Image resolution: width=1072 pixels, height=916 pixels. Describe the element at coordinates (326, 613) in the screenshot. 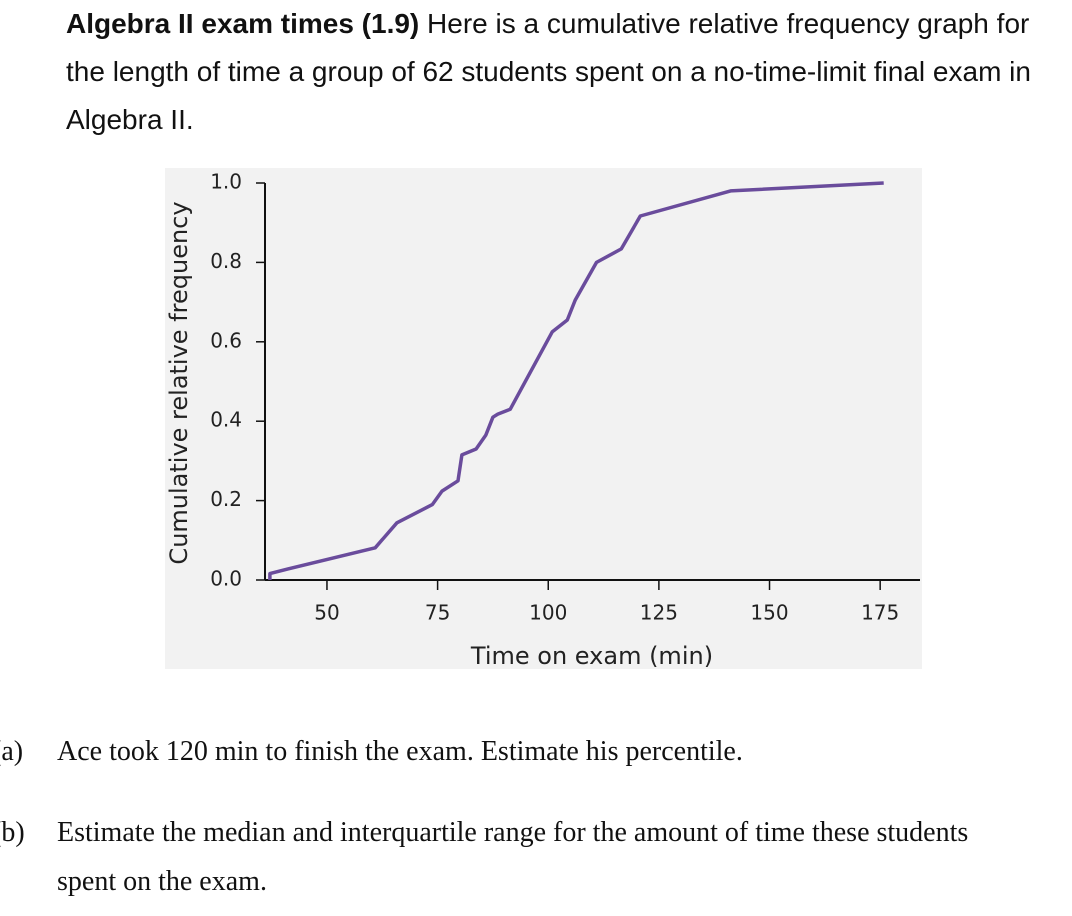

I see `x-tick-label: 50` at that location.